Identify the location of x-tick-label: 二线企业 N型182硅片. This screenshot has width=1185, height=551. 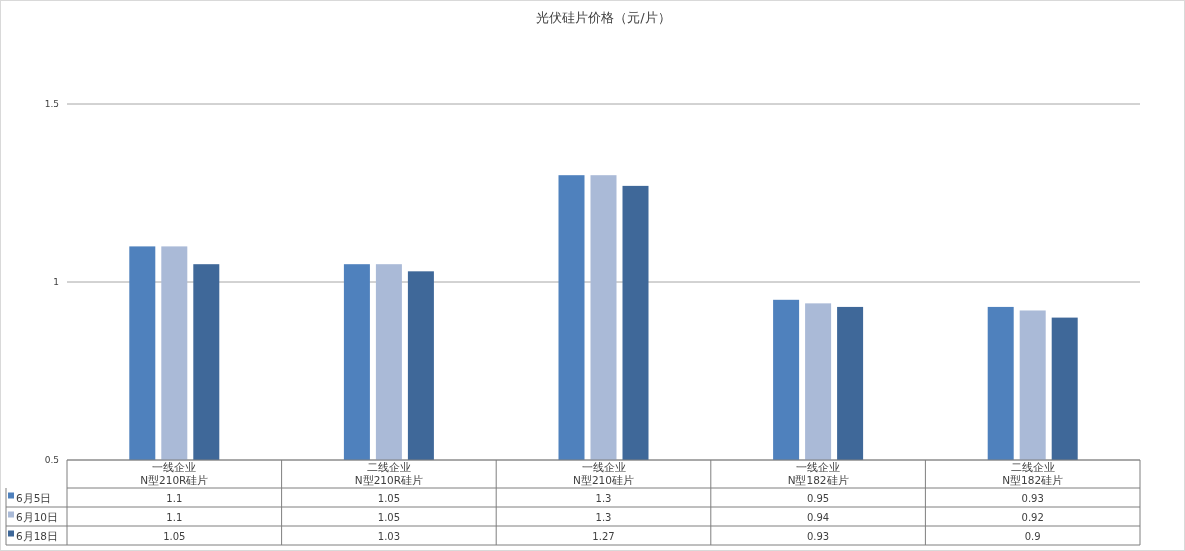
(1033, 473).